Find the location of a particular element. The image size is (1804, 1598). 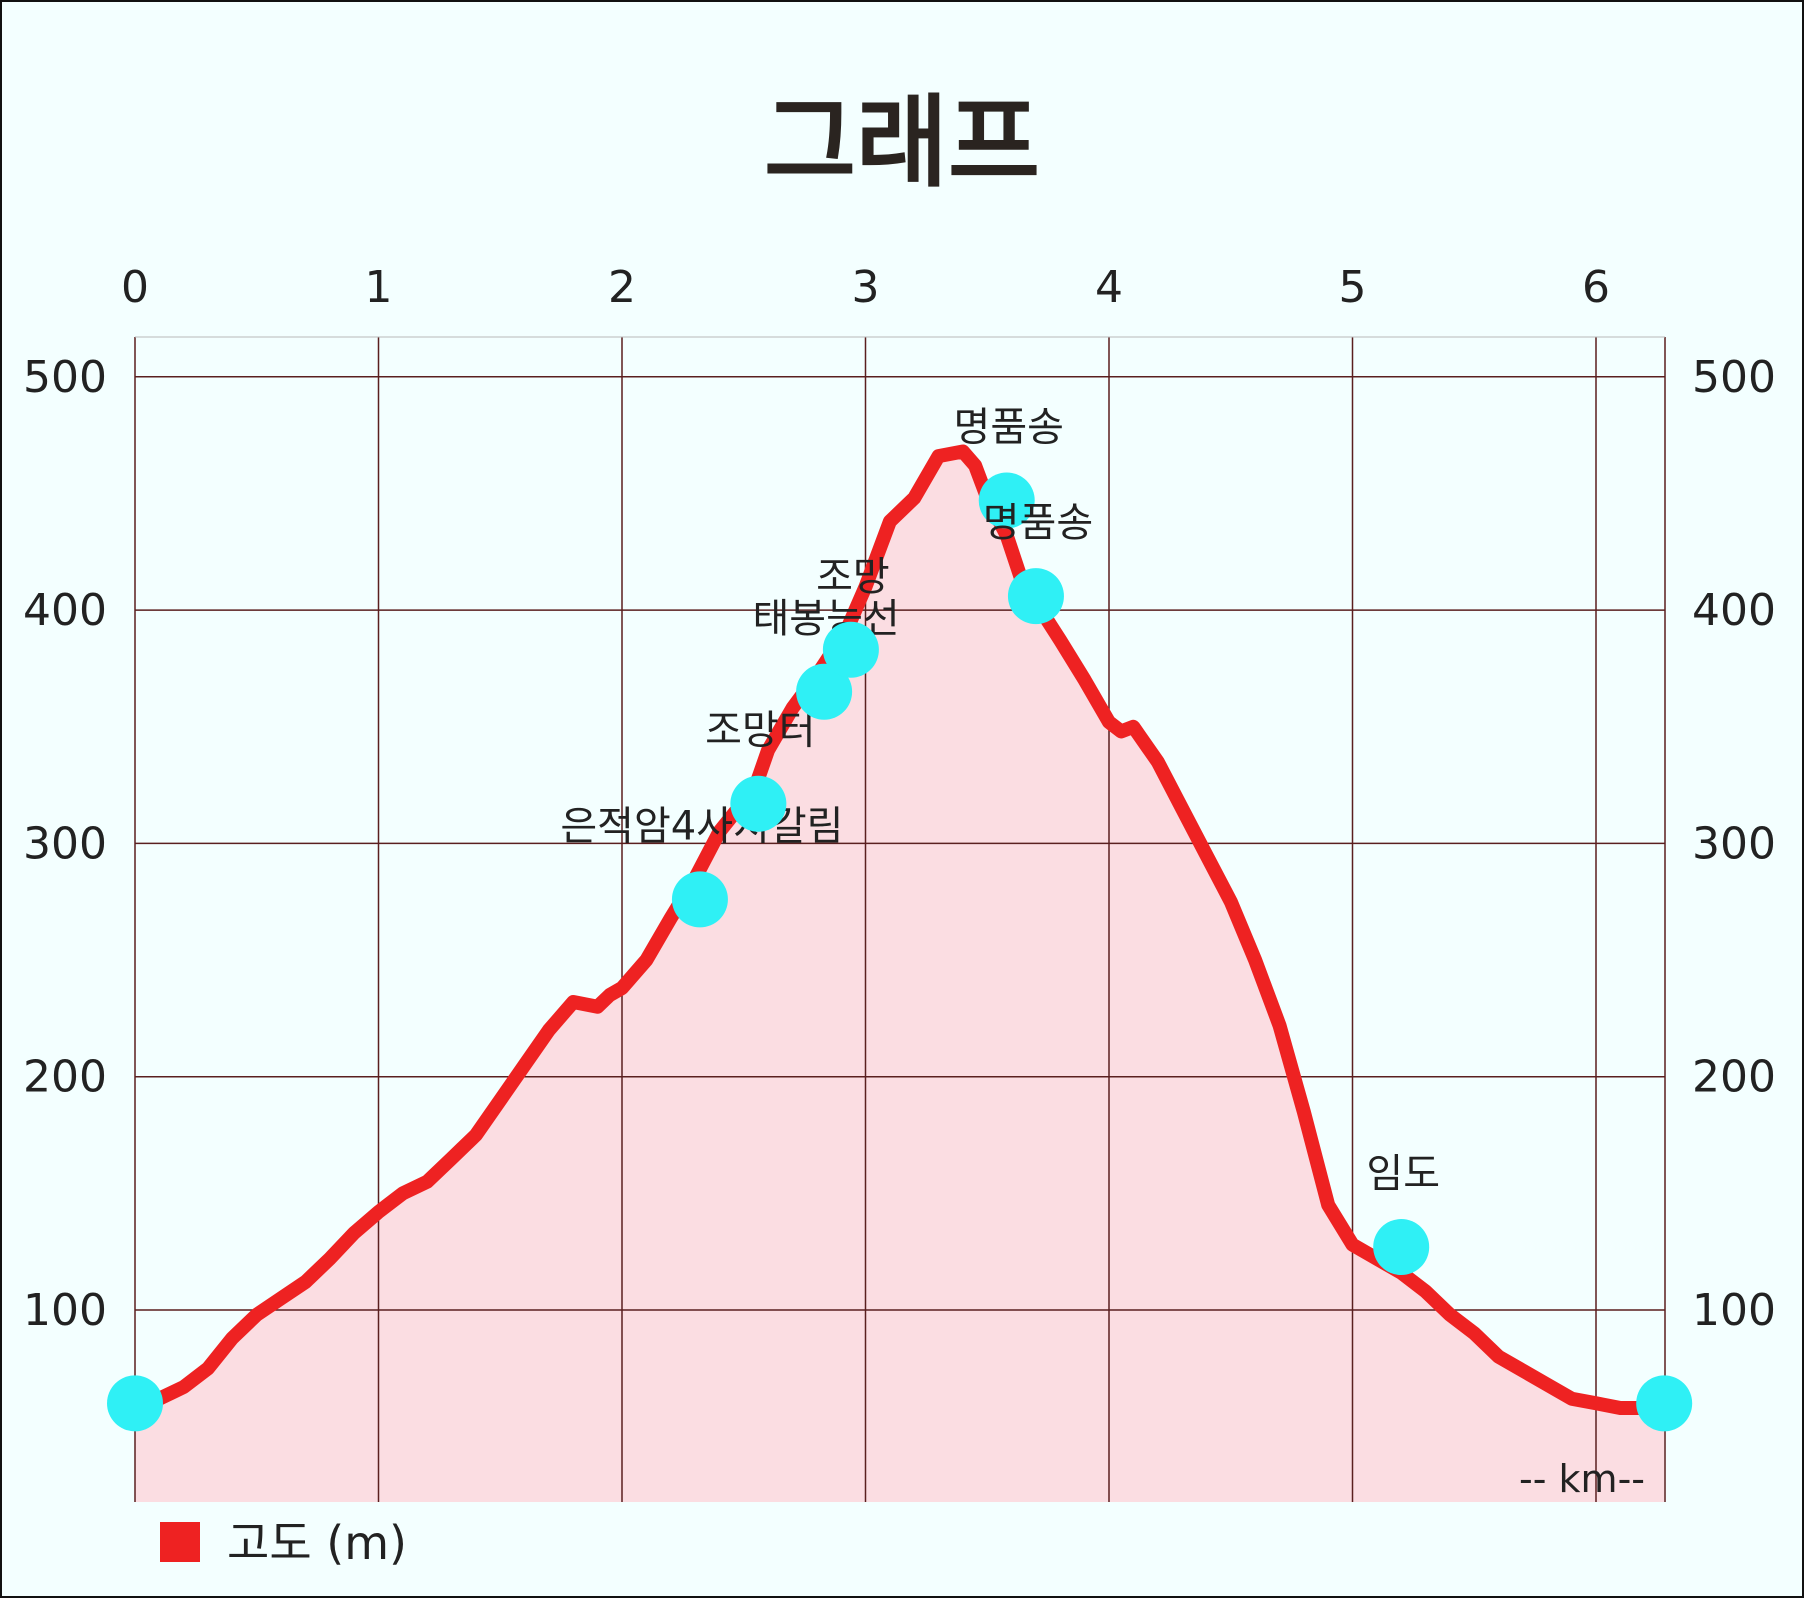

x-tick-label: 2 is located at coordinates (622, 287).